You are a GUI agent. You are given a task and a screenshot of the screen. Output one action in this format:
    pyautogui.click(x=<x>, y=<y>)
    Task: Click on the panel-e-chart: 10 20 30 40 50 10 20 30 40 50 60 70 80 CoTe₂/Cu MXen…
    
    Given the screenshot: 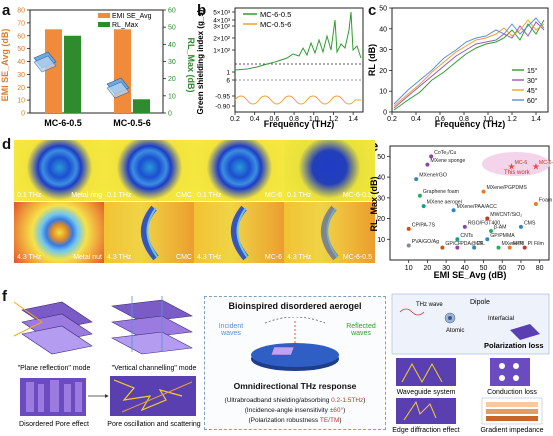 What is the action you would take?
    pyautogui.click(x=461, y=212)
    